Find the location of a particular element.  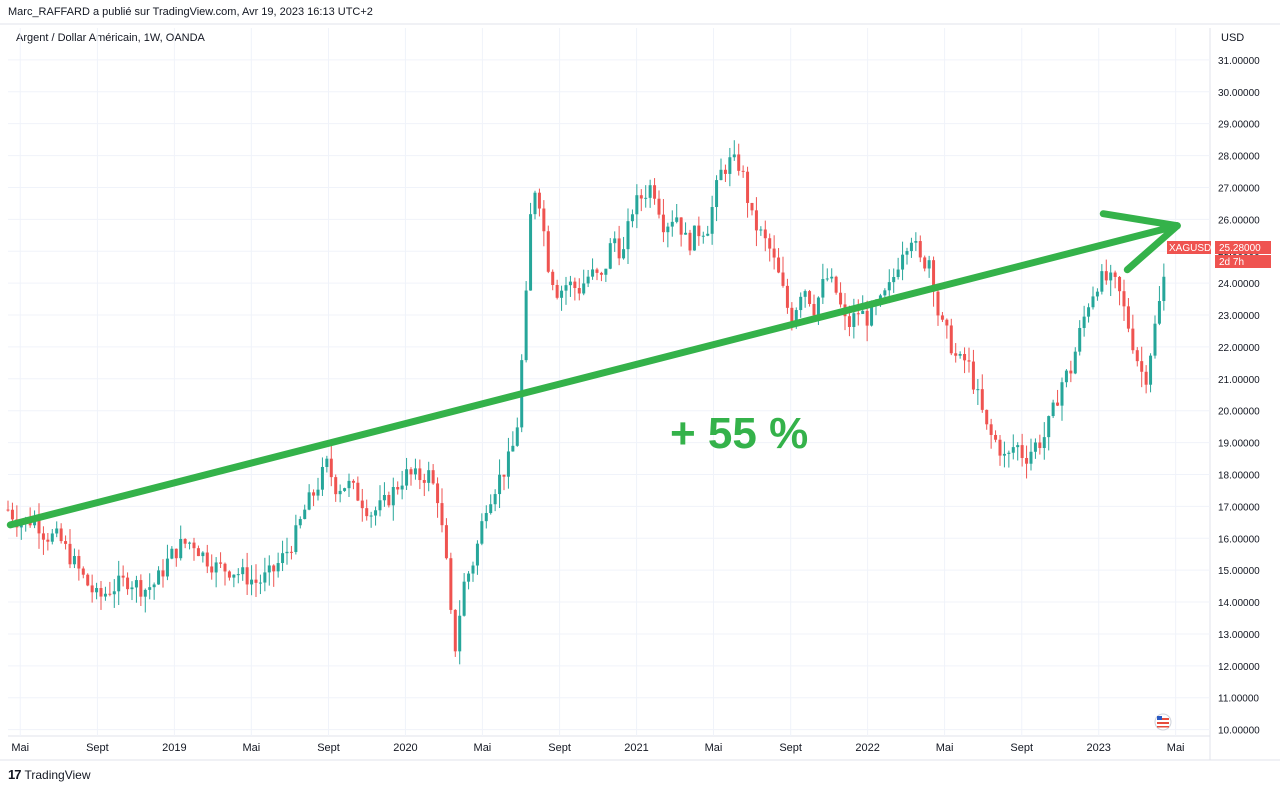

tradingview-footer: 17 TradingView is located at coordinates (49, 774).